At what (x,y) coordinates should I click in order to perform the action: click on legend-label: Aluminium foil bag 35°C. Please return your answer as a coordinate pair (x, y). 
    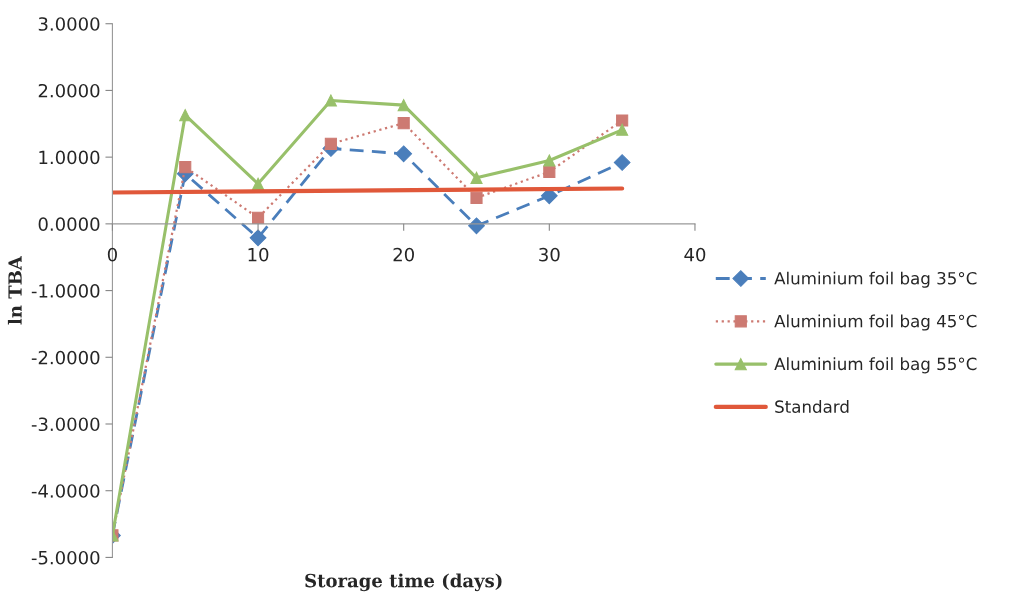
    Looking at the image, I should click on (875, 279).